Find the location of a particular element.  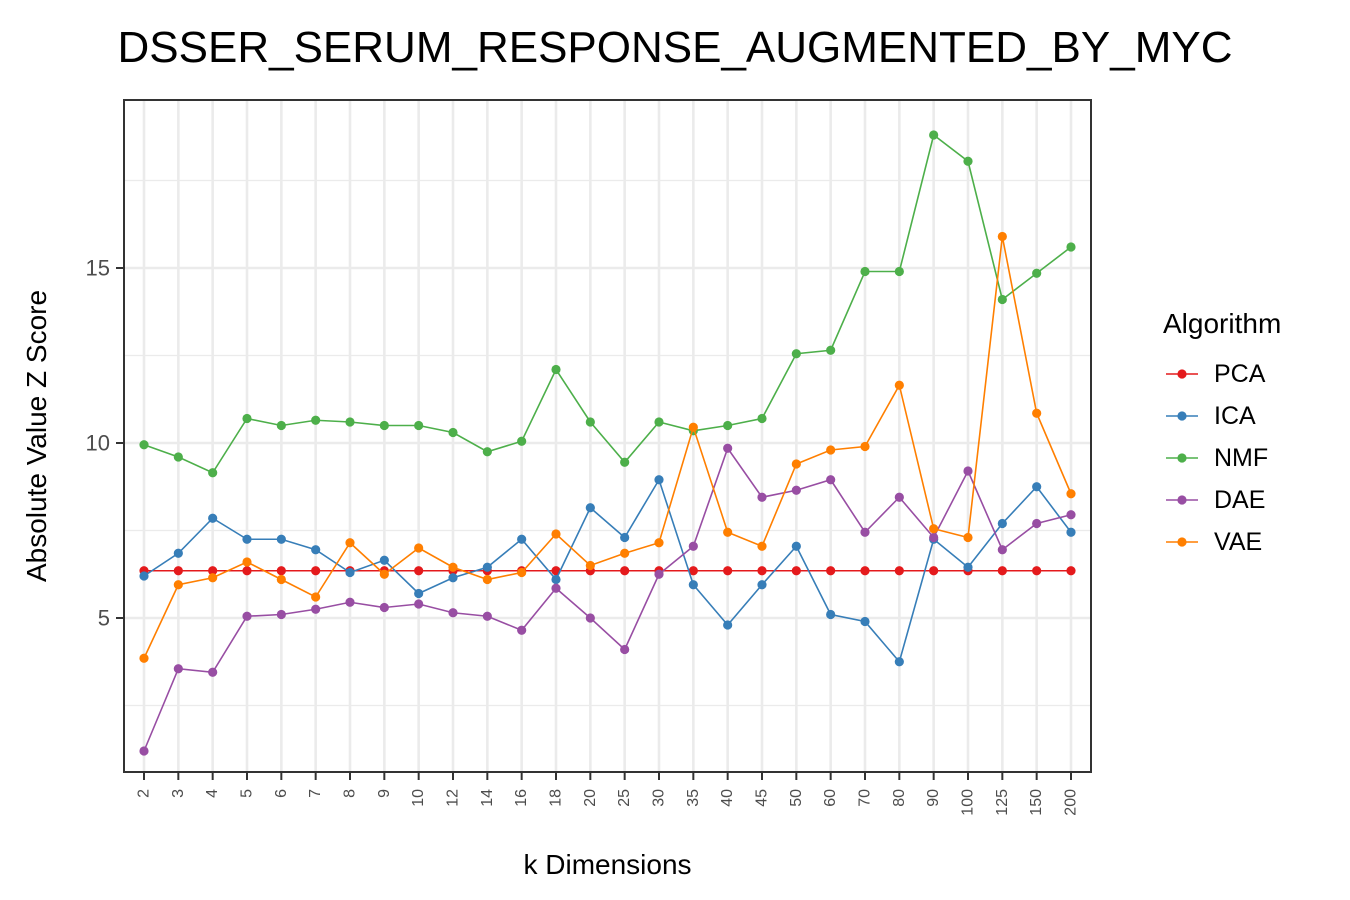

legend-label: ICA is located at coordinates (1235, 416).